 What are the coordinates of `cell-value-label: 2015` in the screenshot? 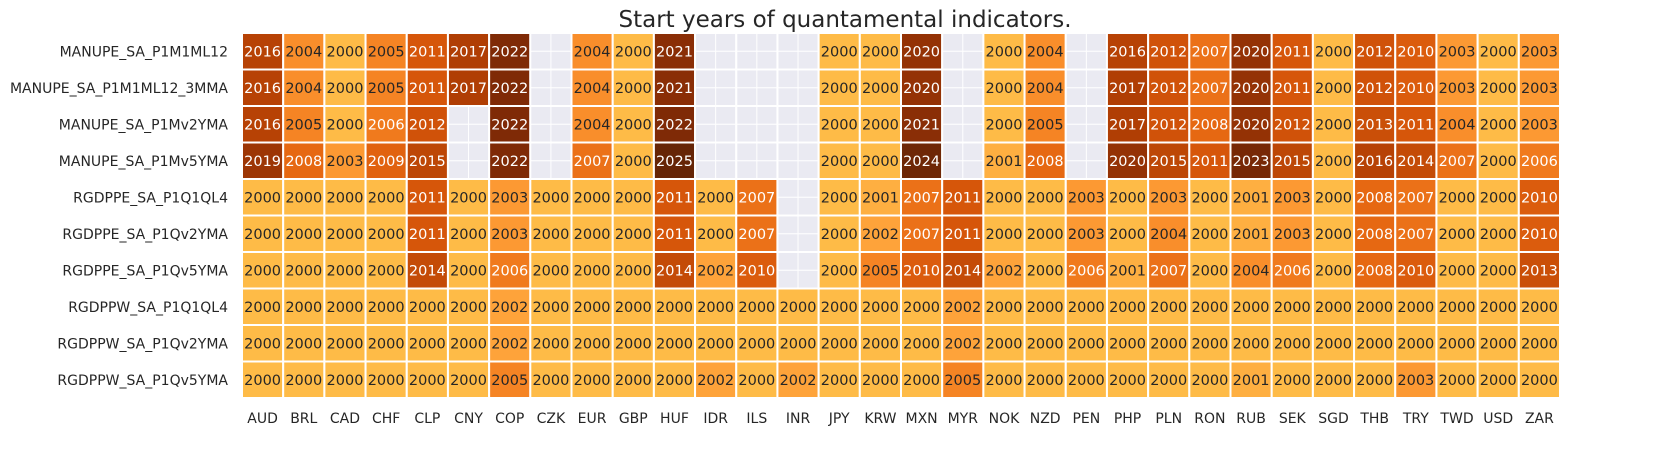 It's located at (427, 162).